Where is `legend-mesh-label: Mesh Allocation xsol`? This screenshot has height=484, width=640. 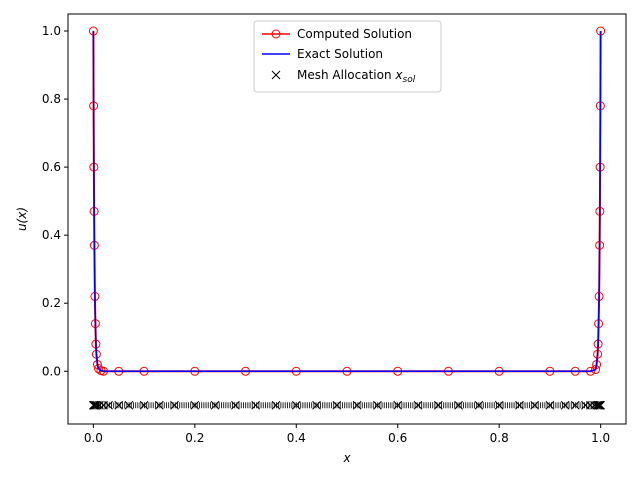
legend-mesh-label: Mesh Allocation xsol is located at coordinates (356, 76).